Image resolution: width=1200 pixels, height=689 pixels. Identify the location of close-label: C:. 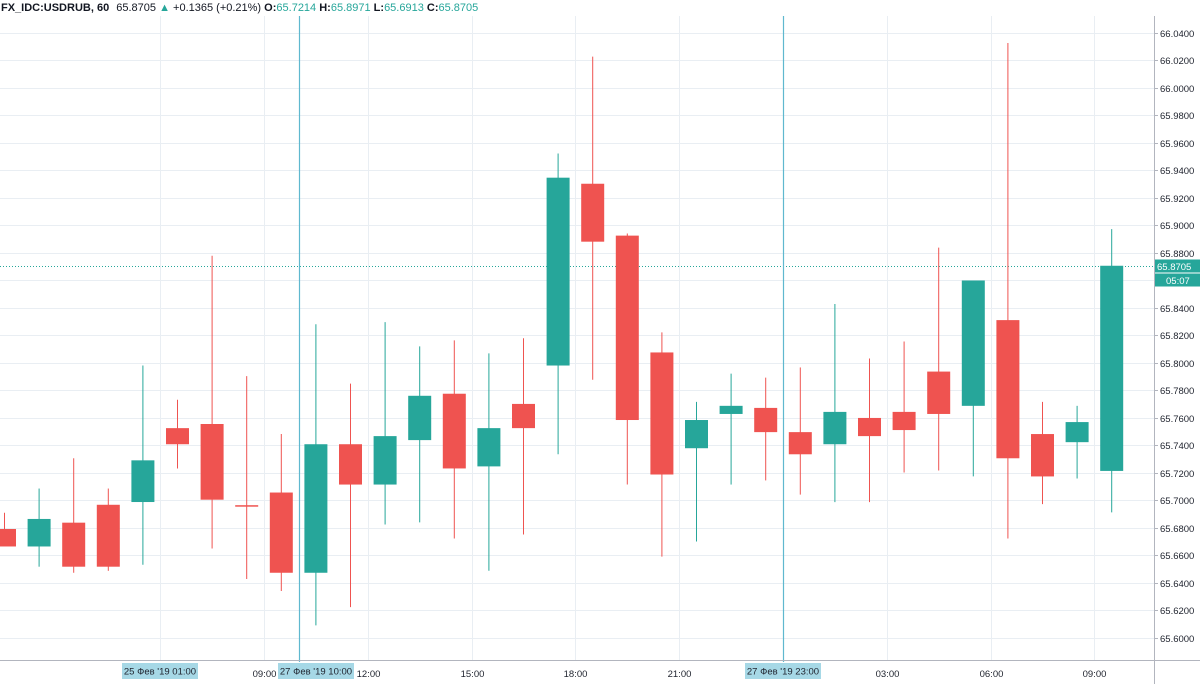
(432, 8).